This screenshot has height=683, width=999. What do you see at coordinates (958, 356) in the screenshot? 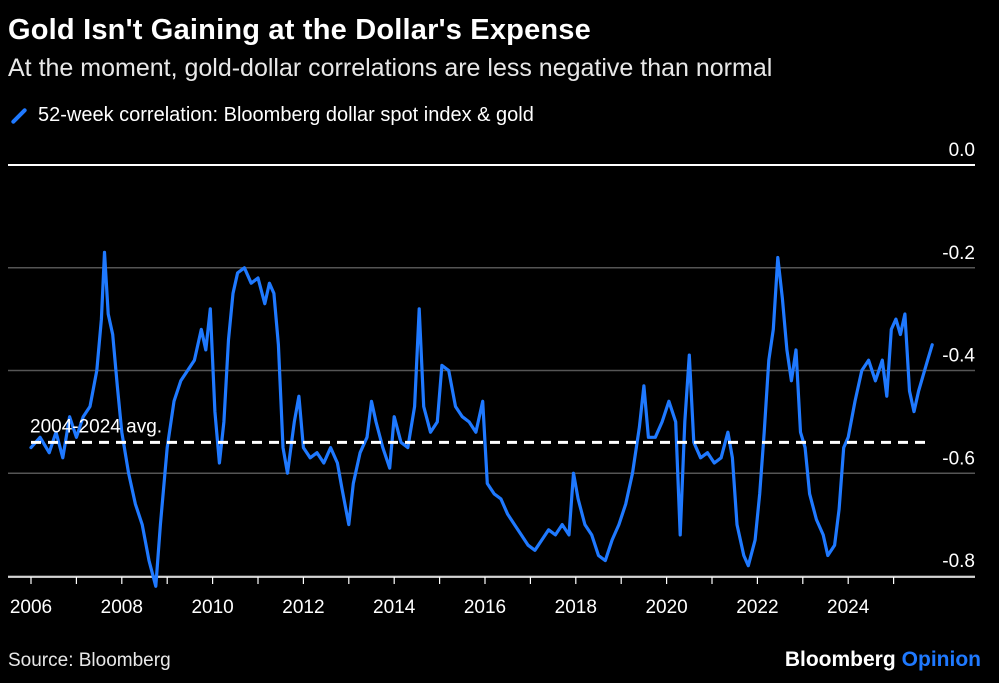
I see `y-tick-label: -0.4` at bounding box center [958, 356].